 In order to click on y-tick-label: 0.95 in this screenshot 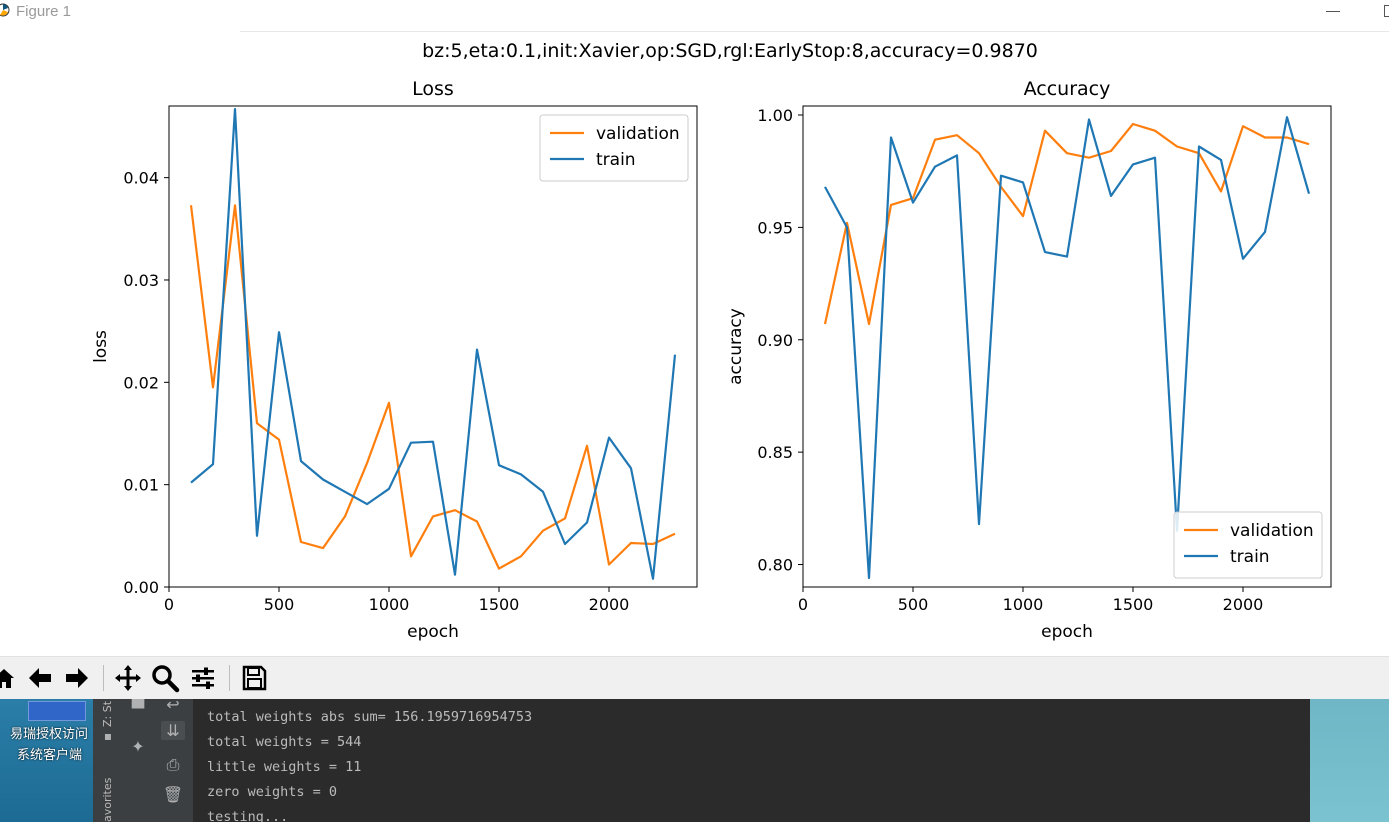, I will do `click(775, 227)`.